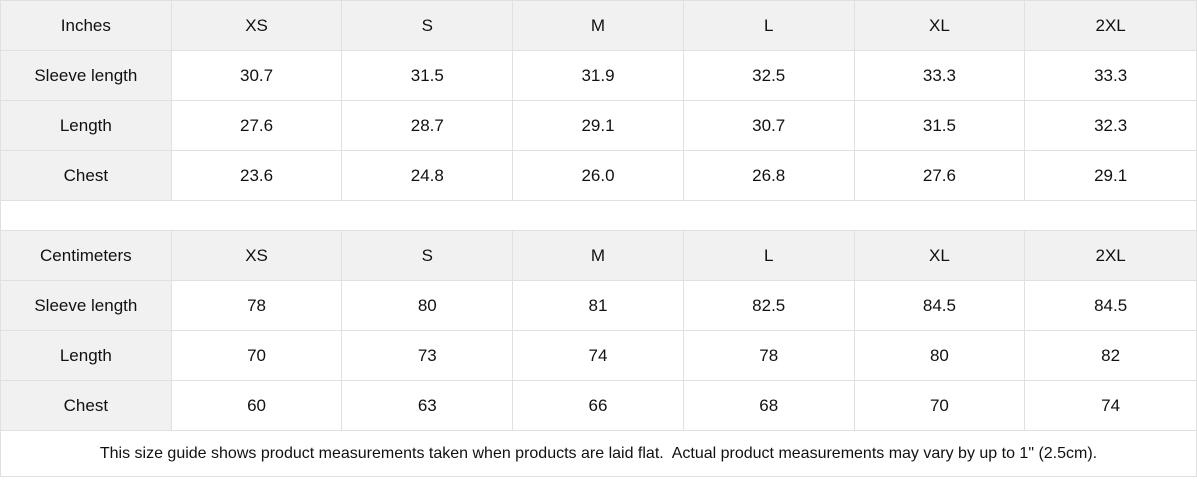  Describe the element at coordinates (769, 406) in the screenshot. I see `value-cell: 68` at that location.